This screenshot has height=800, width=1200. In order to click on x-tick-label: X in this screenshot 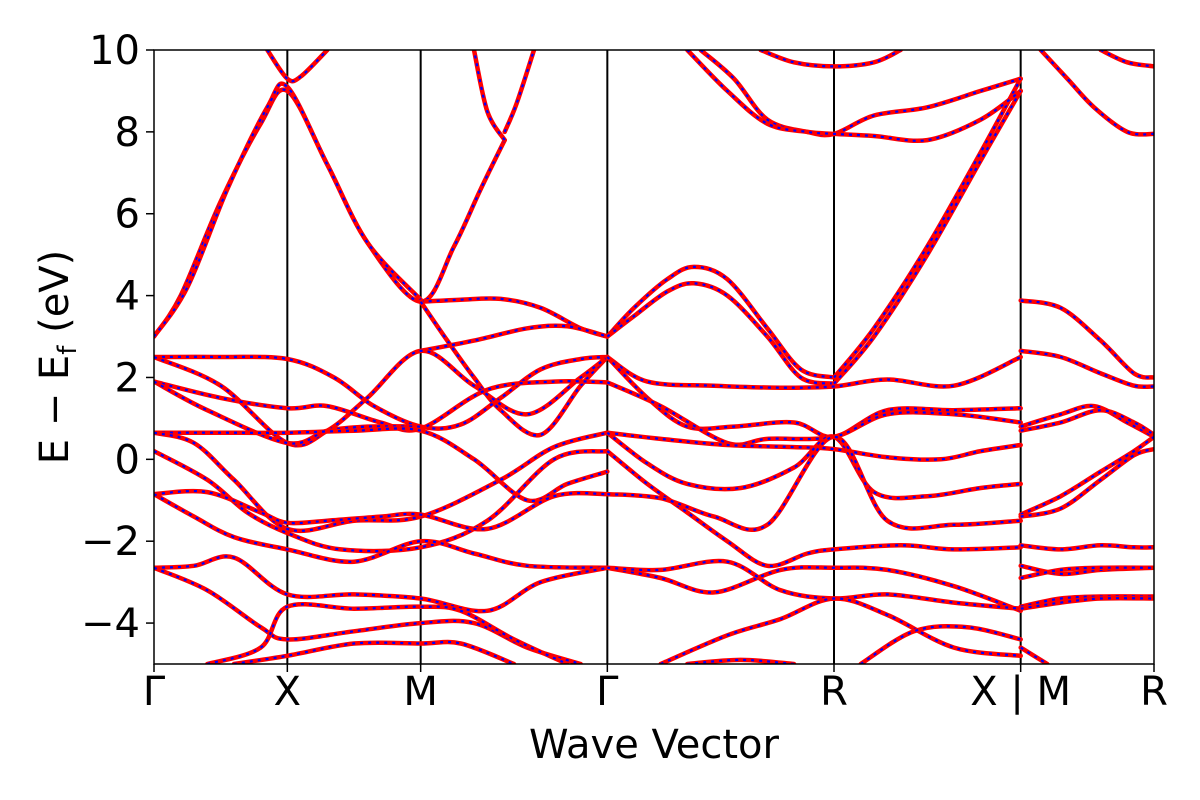, I will do `click(287, 692)`.